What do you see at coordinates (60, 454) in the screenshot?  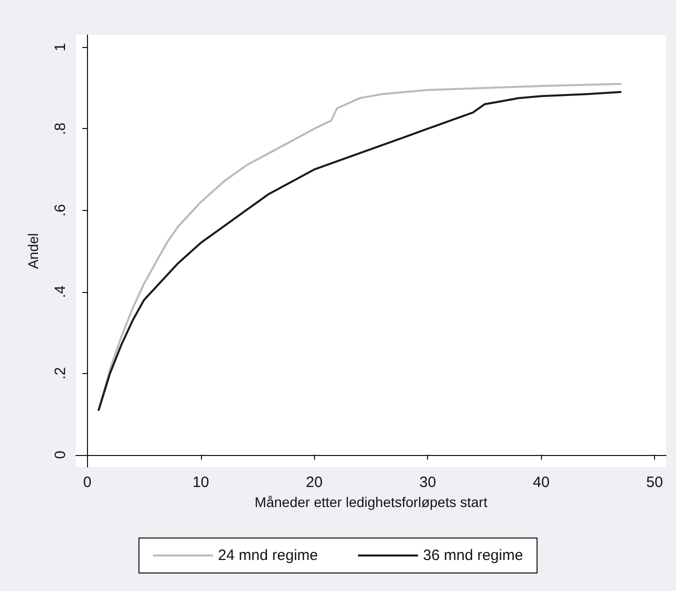 I see `y-tick-label: 0` at bounding box center [60, 454].